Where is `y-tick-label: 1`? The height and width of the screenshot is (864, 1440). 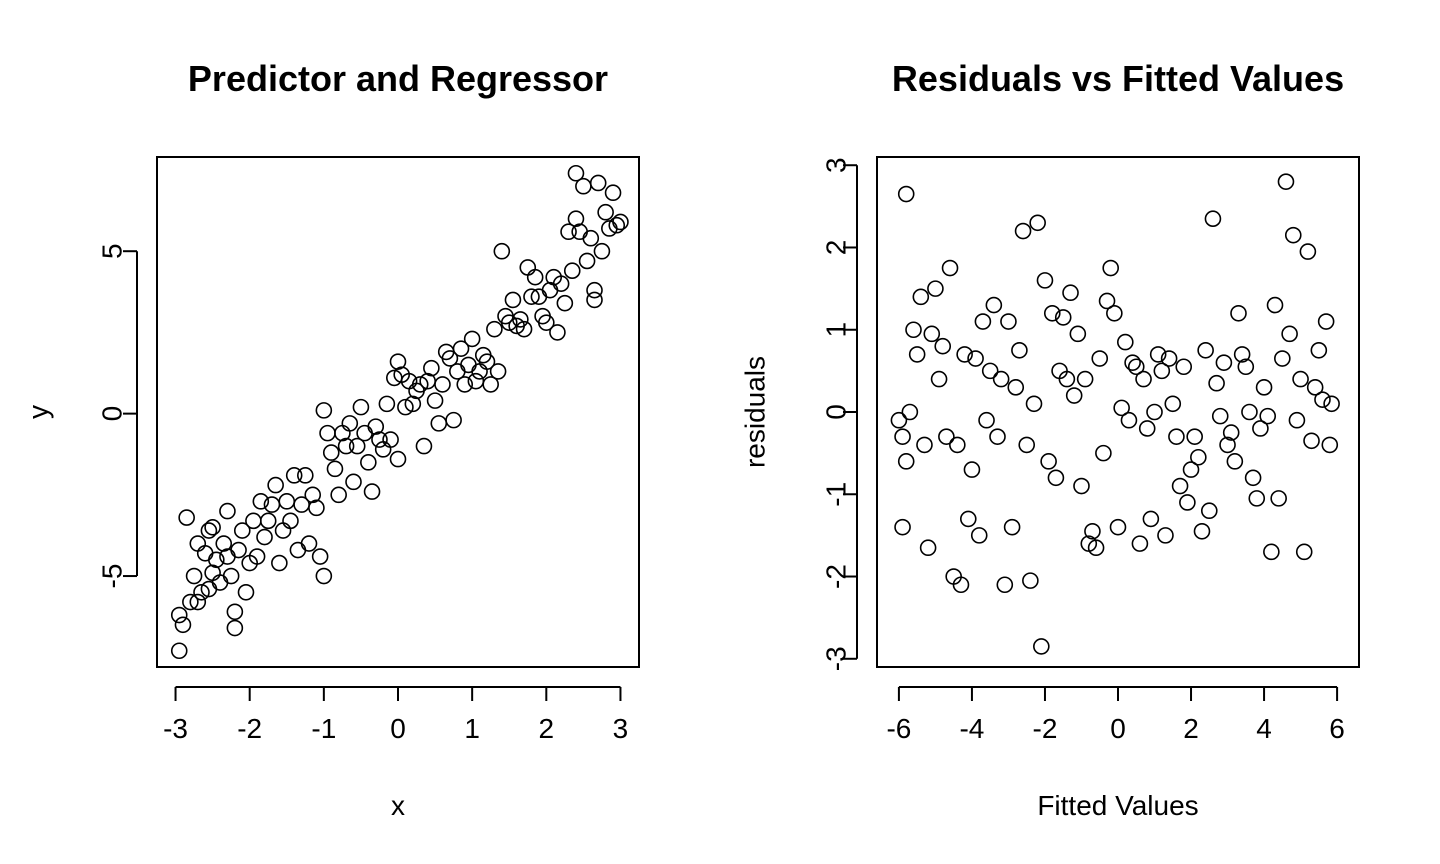 y-tick-label: 1 is located at coordinates (836, 330).